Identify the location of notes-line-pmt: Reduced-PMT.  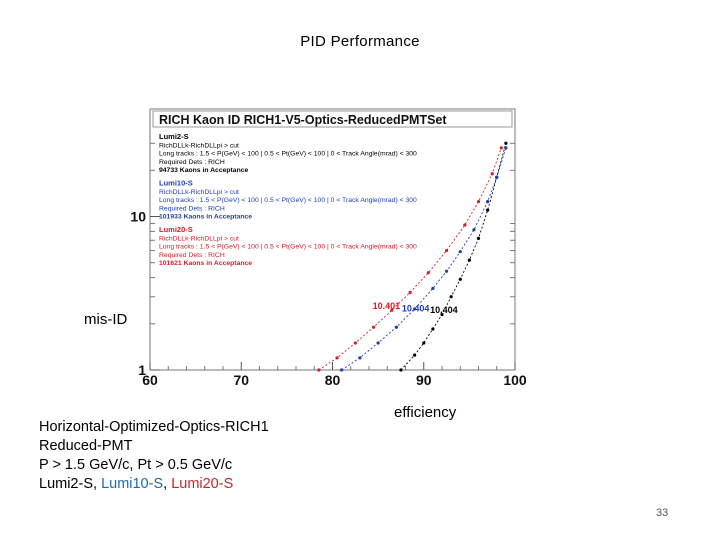
(86, 446).